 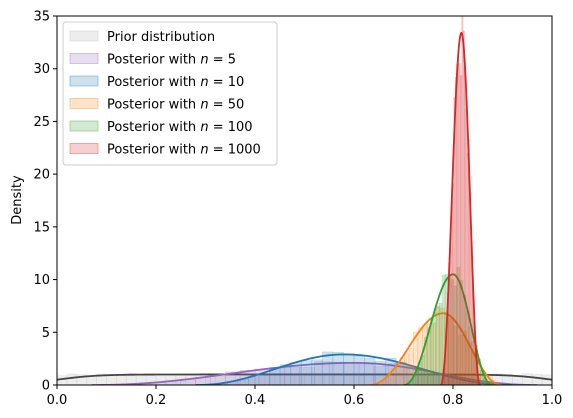 What do you see at coordinates (175, 82) in the screenshot?
I see `legend-label: Posterior with n = 10` at bounding box center [175, 82].